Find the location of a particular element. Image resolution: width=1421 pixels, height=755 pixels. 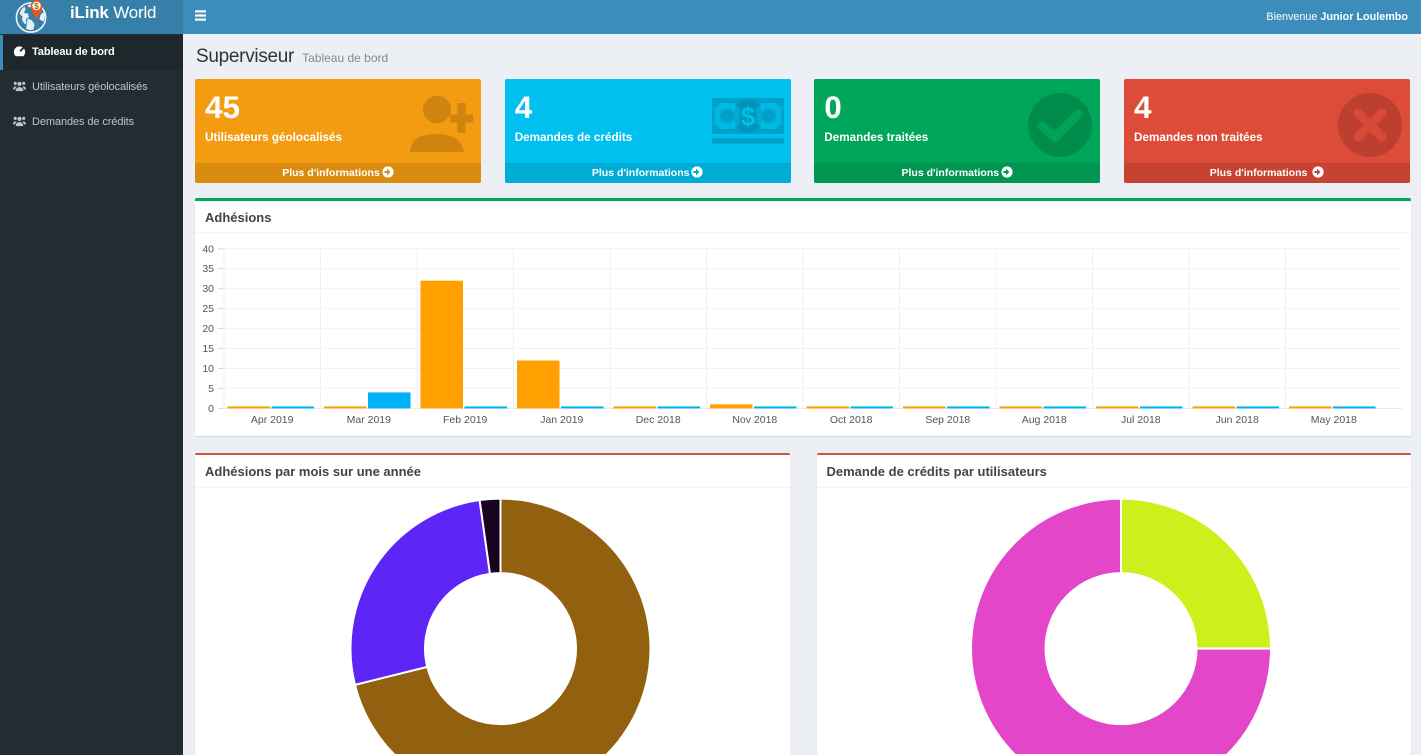

svg-text: Apr 2019 is located at coordinates (272, 420).